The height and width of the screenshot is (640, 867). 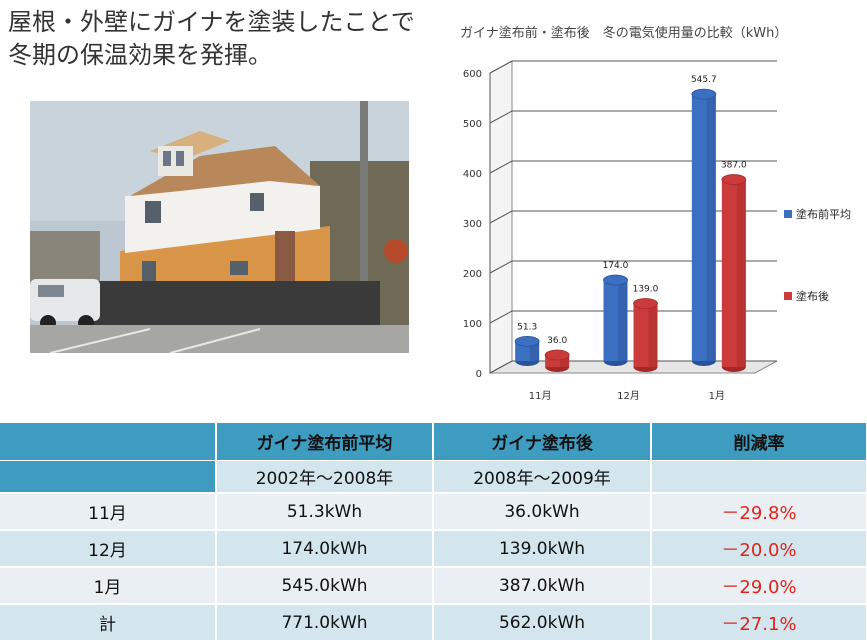 I want to click on headline: 屋根・外壁にガイナを塗装したことで 冬期の保温効果を発揮。, so click(x=223, y=39).